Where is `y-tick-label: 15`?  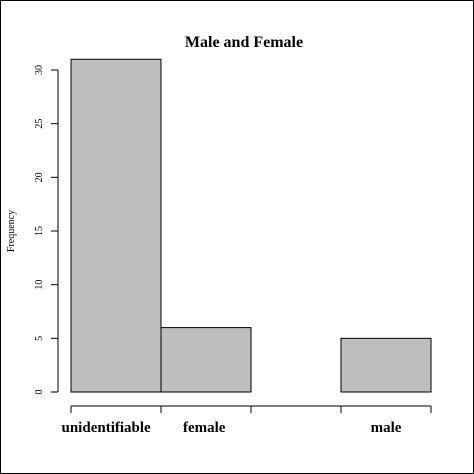
y-tick-label: 15 is located at coordinates (39, 231).